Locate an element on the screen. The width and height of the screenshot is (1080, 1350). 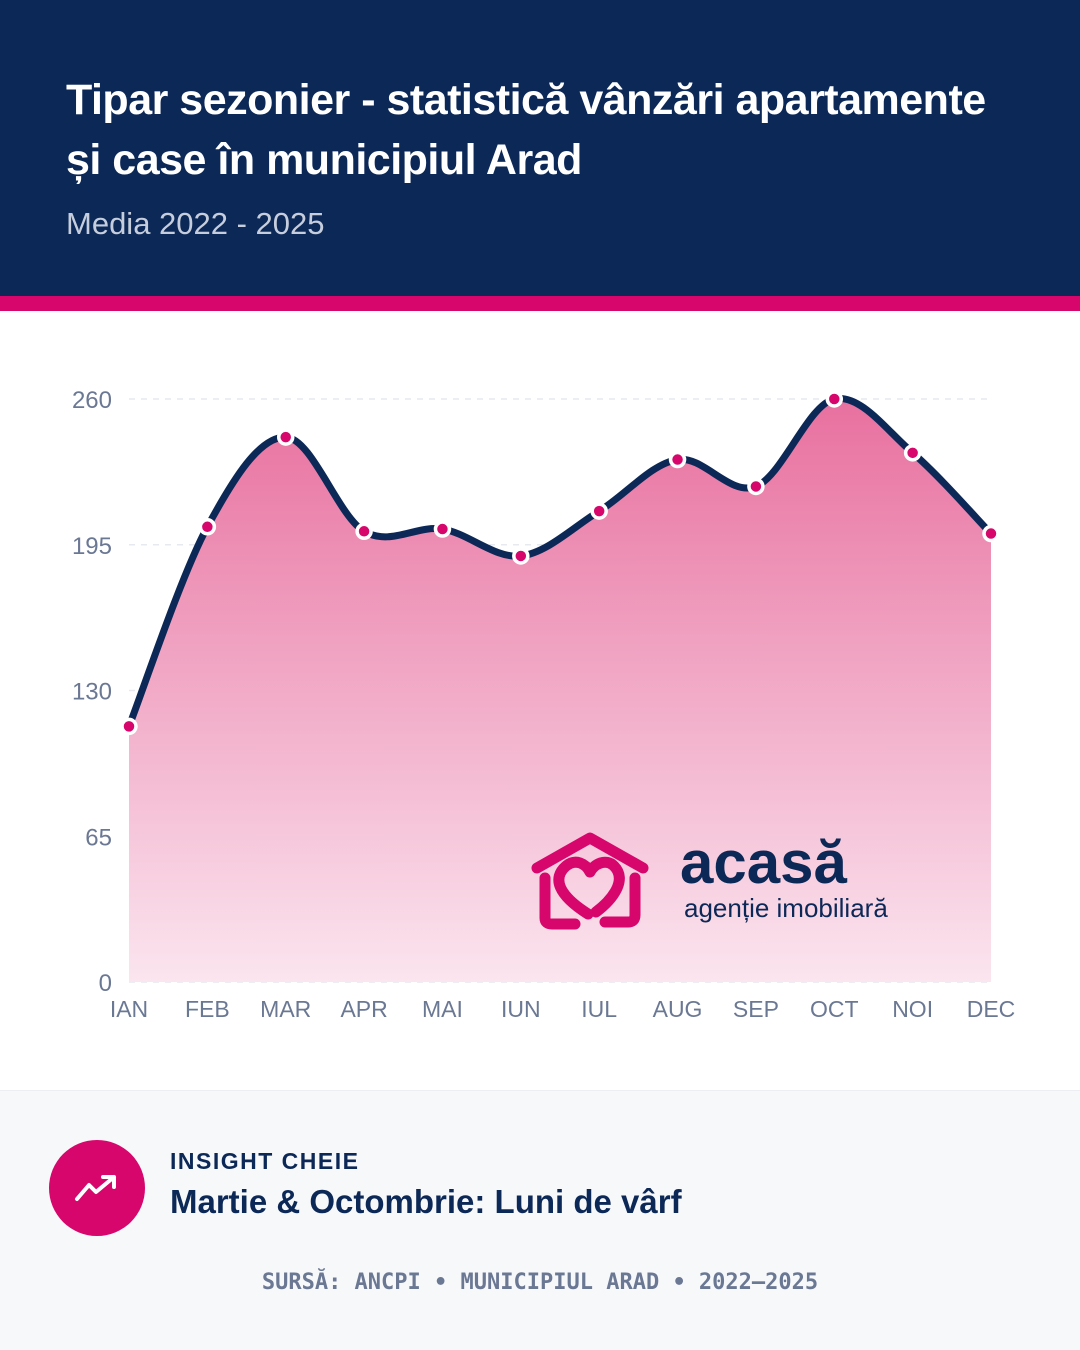
house-heart-logo-icon is located at coordinates (590, 881).